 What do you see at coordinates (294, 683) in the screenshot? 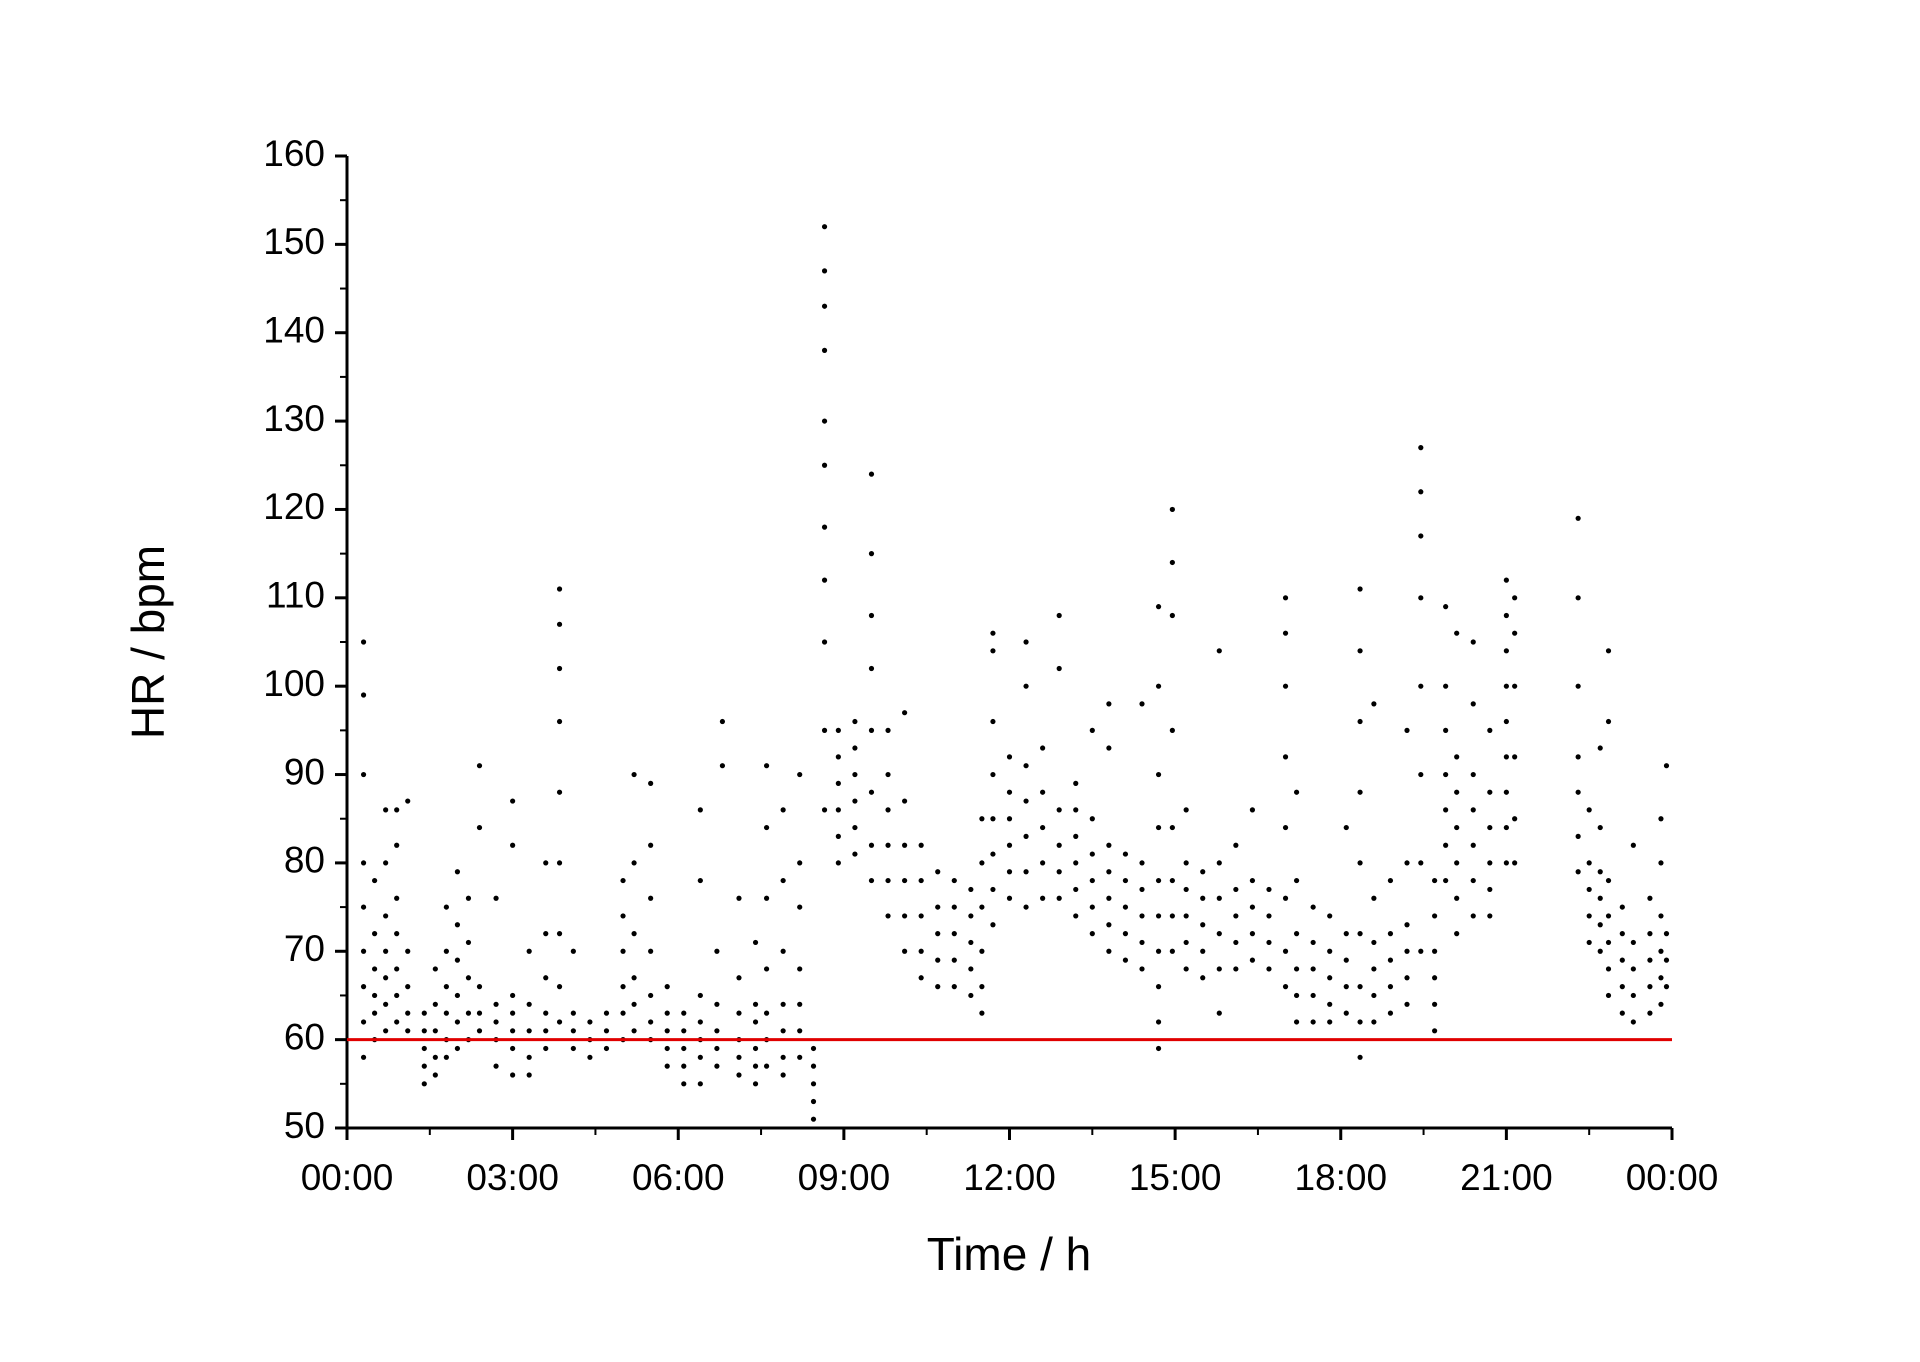
I see `y-tick-label: 100` at bounding box center [294, 683].